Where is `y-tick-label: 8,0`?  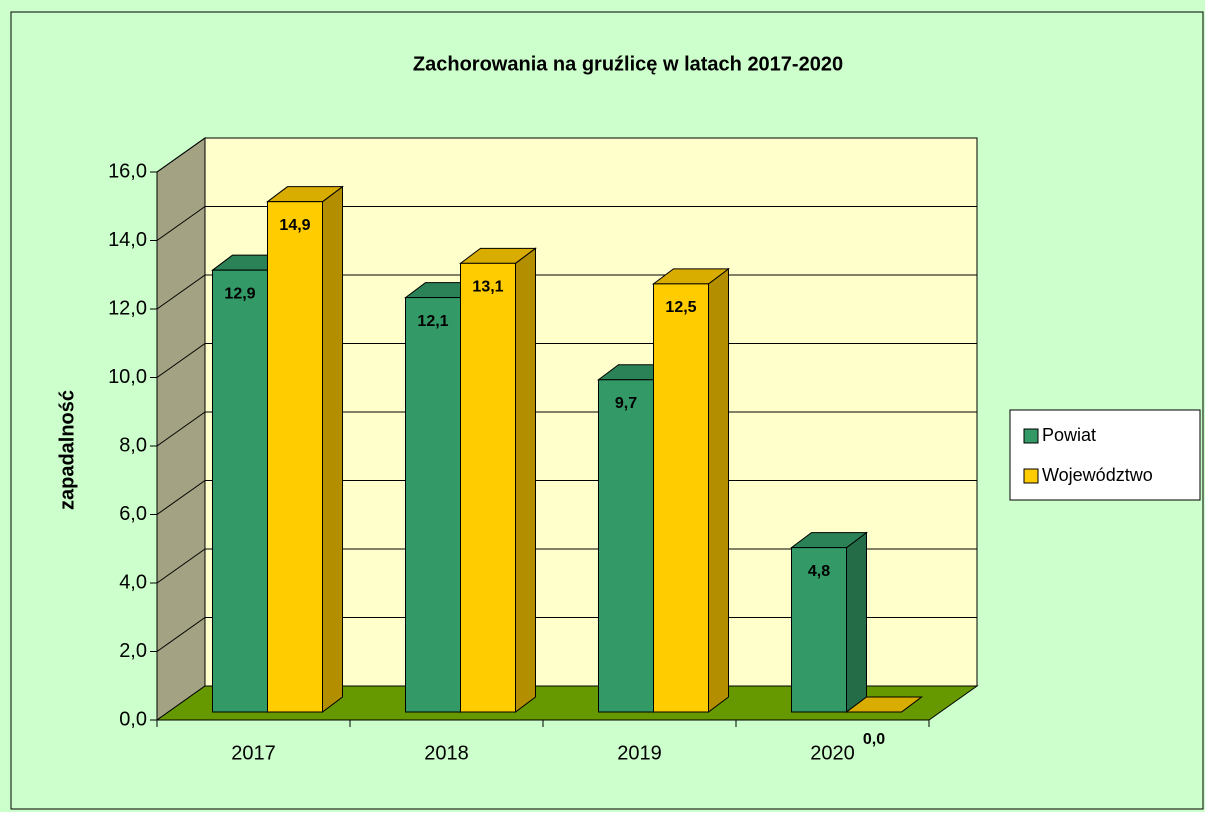
y-tick-label: 8,0 is located at coordinates (133, 445).